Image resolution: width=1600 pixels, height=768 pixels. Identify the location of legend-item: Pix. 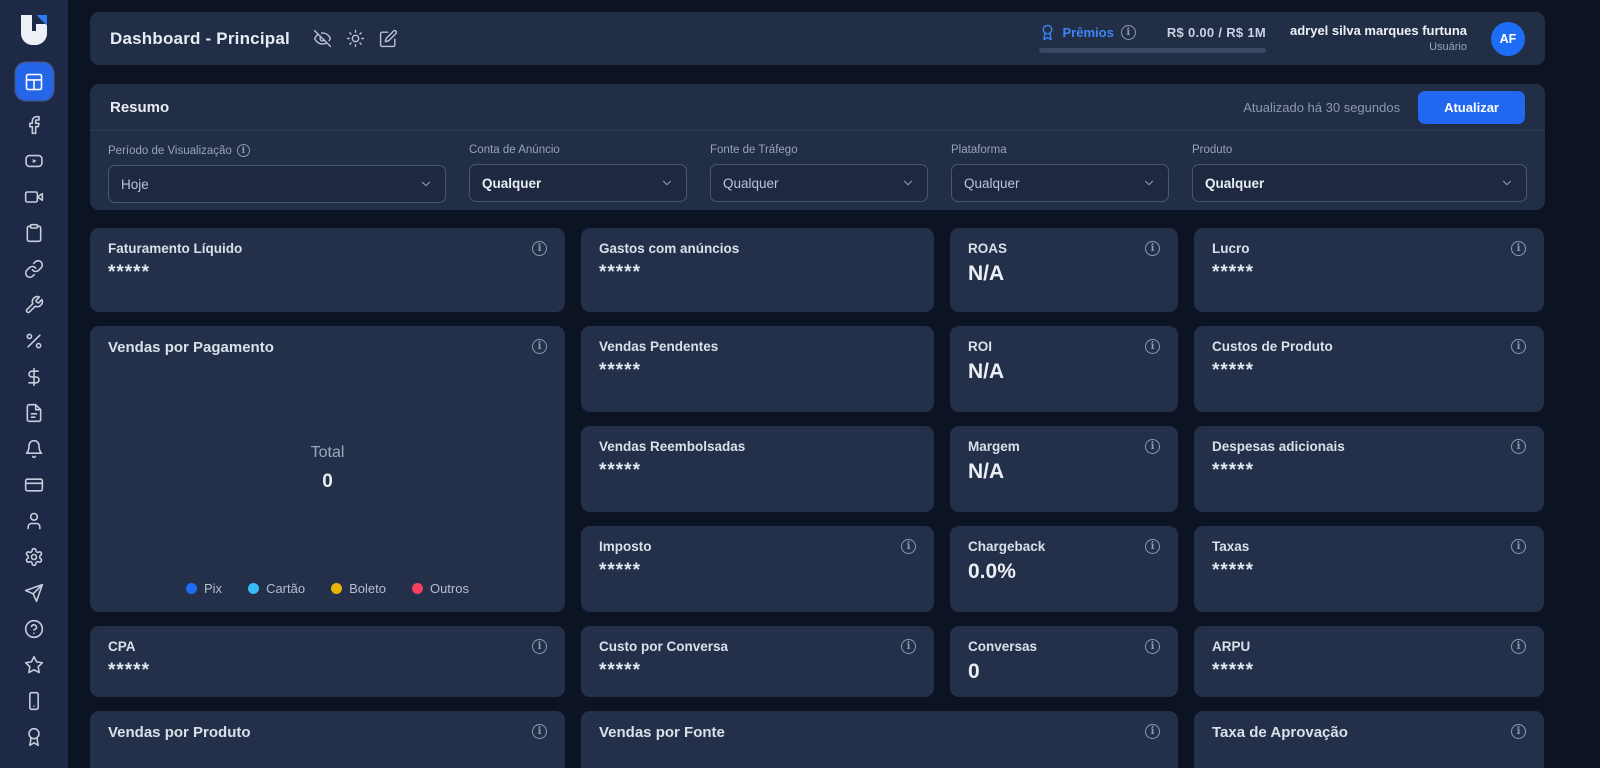
(204, 588).